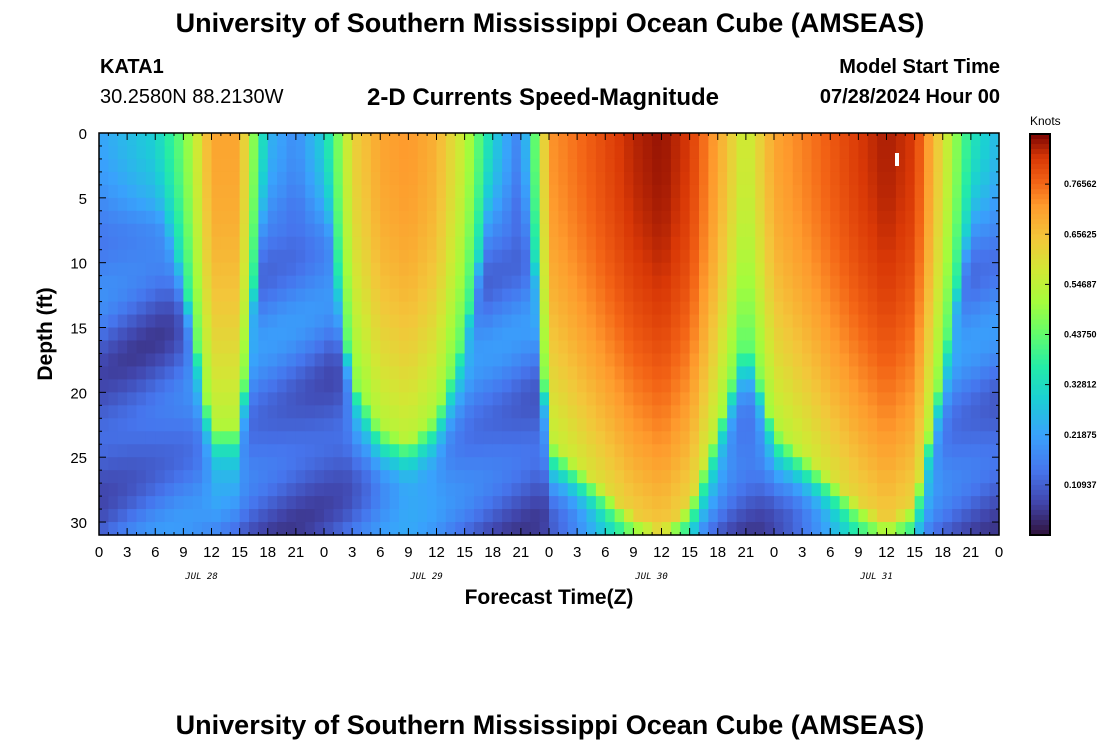 The image size is (1100, 750). Describe the element at coordinates (651, 577) in the screenshot. I see `date-label: JUL 30` at that location.